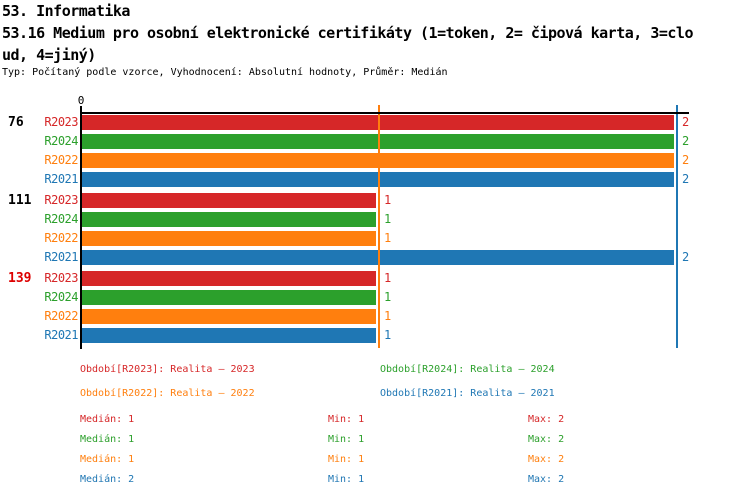  Describe the element at coordinates (167, 393) in the screenshot. I see `legend-entry: Období[R2022]: Realita – 2022` at that location.